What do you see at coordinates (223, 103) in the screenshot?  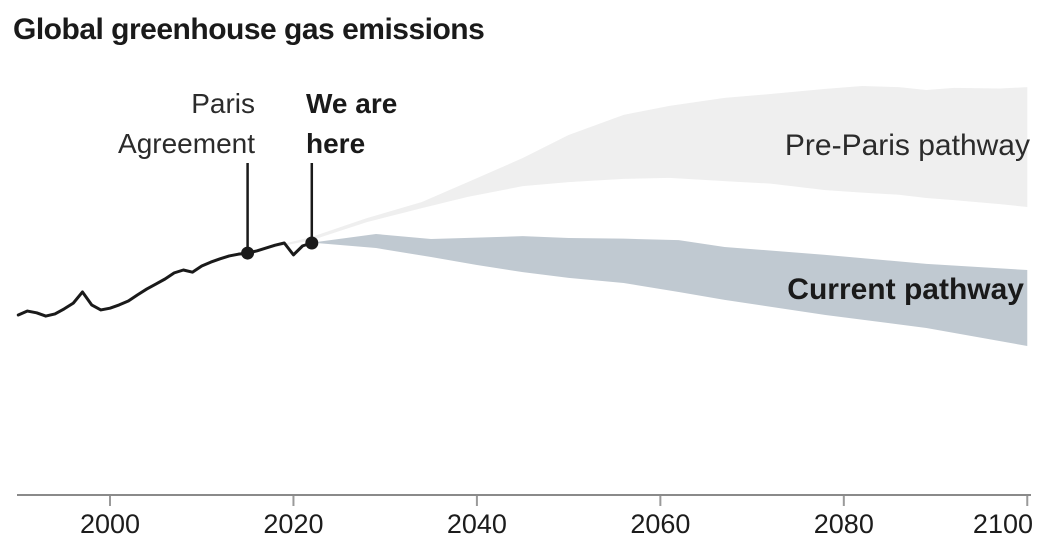 I see `paris-annotation-line1: Paris` at bounding box center [223, 103].